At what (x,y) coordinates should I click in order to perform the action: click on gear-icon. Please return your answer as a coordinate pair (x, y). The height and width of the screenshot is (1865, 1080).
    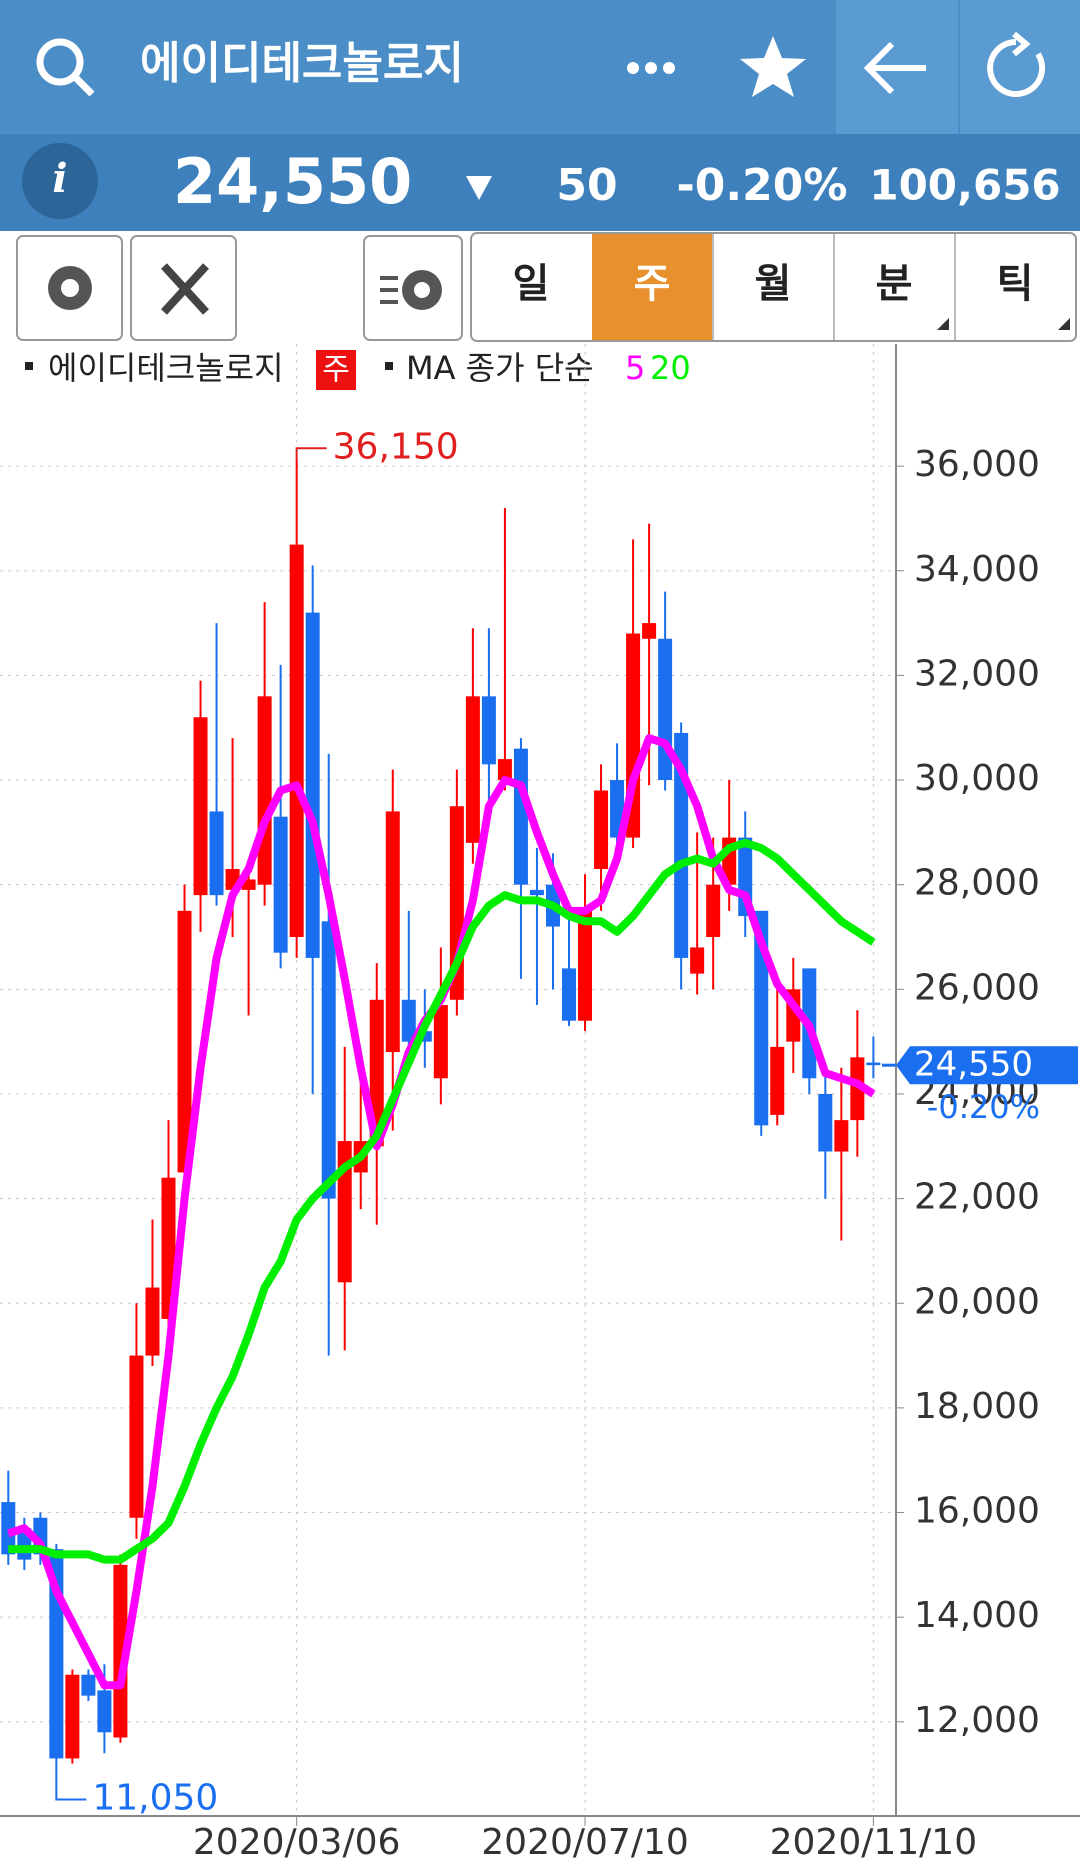
    Looking at the image, I should click on (70, 288).